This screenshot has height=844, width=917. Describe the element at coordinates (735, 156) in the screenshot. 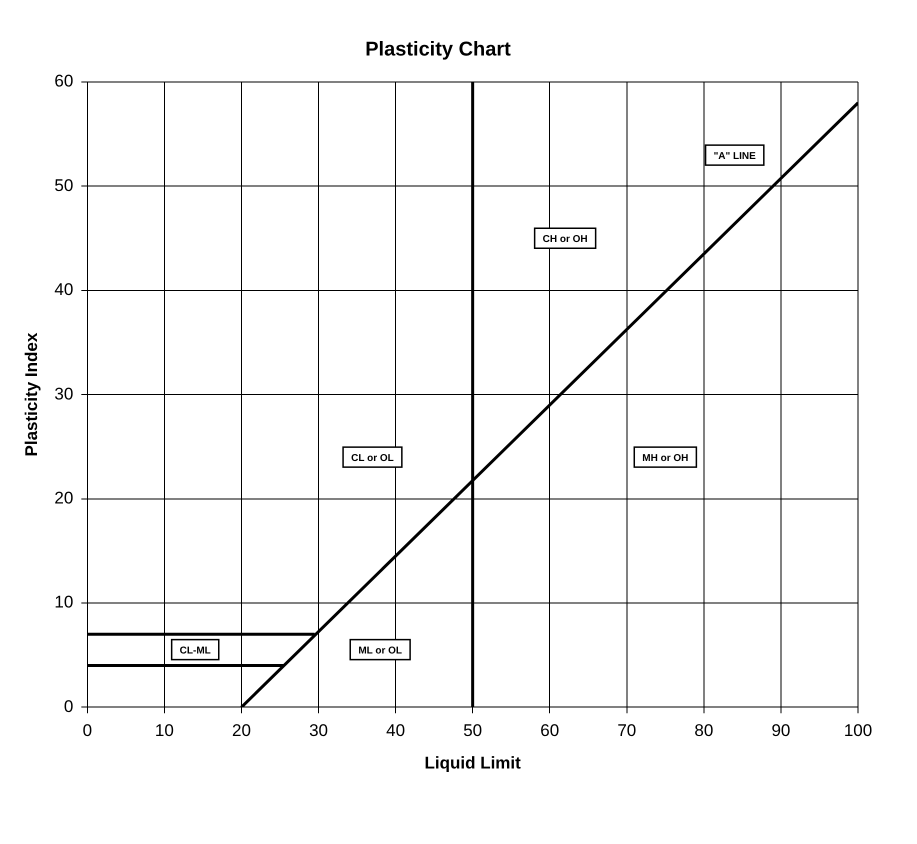

I see `annotation: "A" LINE` at that location.